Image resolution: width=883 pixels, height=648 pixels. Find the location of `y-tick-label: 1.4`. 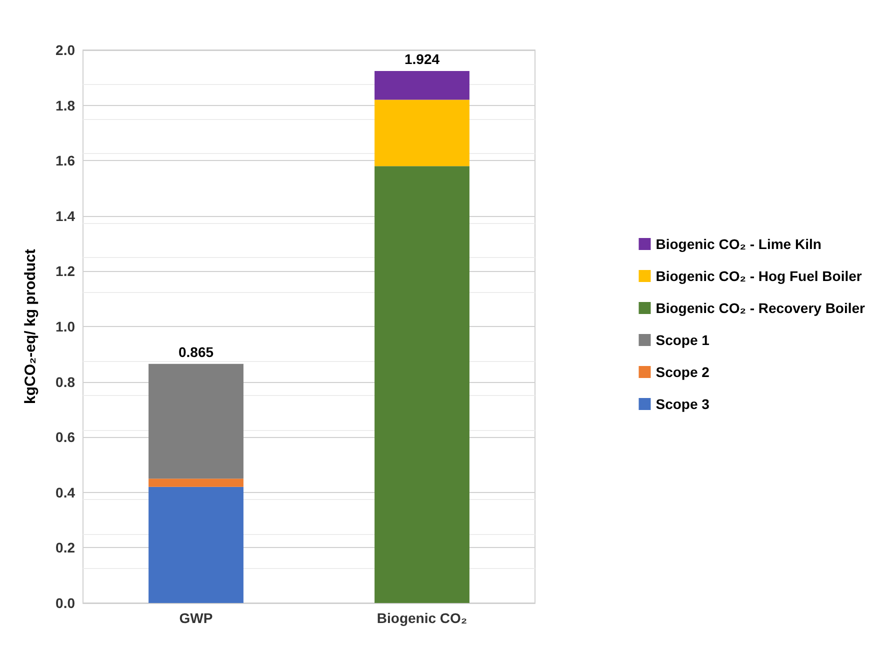

y-tick-label: 1.4 is located at coordinates (66, 216).